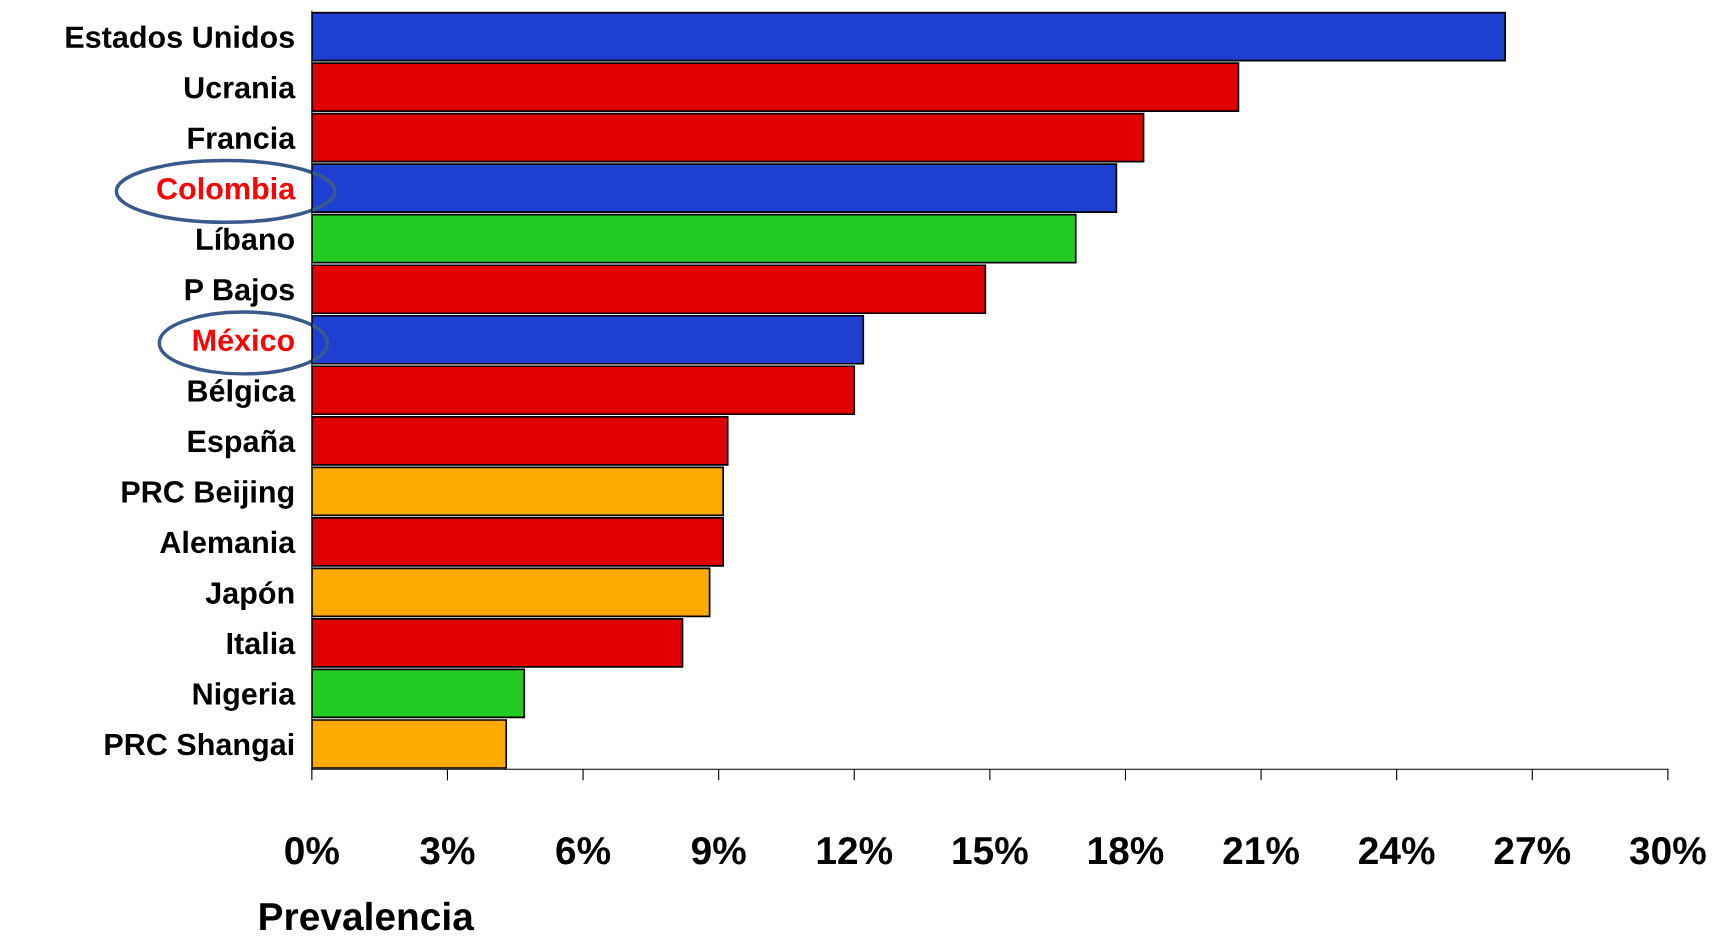 This screenshot has width=1723, height=945. I want to click on x-tick-label: 0%, so click(312, 850).